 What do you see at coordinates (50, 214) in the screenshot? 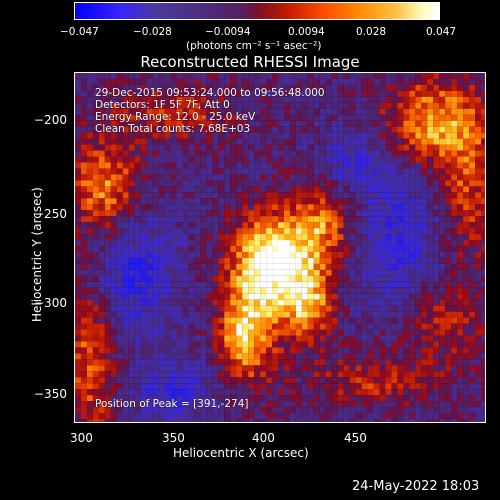
I see `y-tick-label: −250` at bounding box center [50, 214].